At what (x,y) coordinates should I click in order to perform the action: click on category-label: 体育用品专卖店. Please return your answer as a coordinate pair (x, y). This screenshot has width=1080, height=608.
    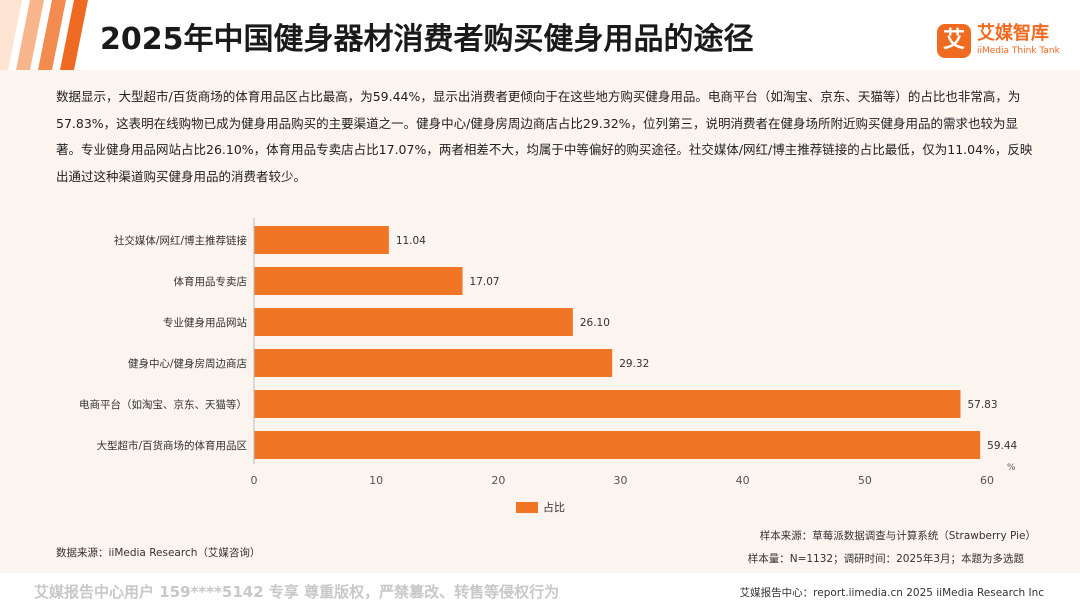
    Looking at the image, I should click on (211, 281).